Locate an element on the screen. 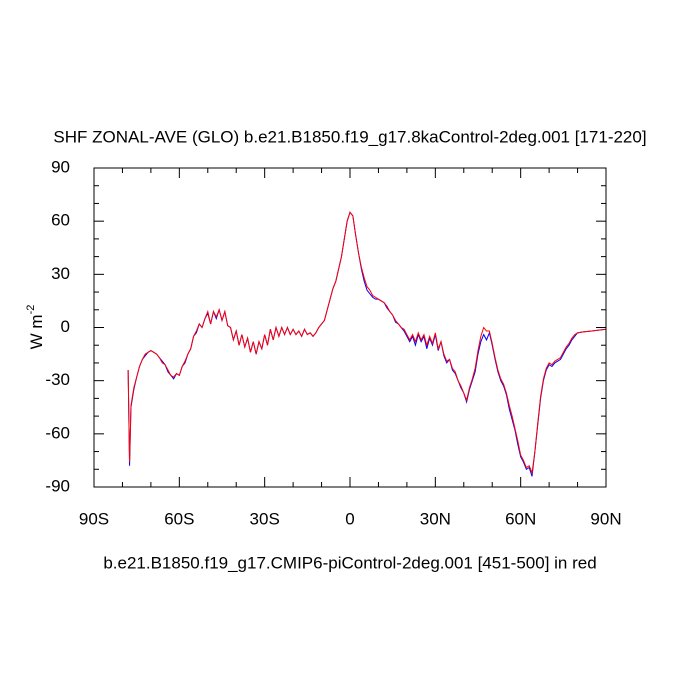  y-tick-label: 30 is located at coordinates (60, 273).